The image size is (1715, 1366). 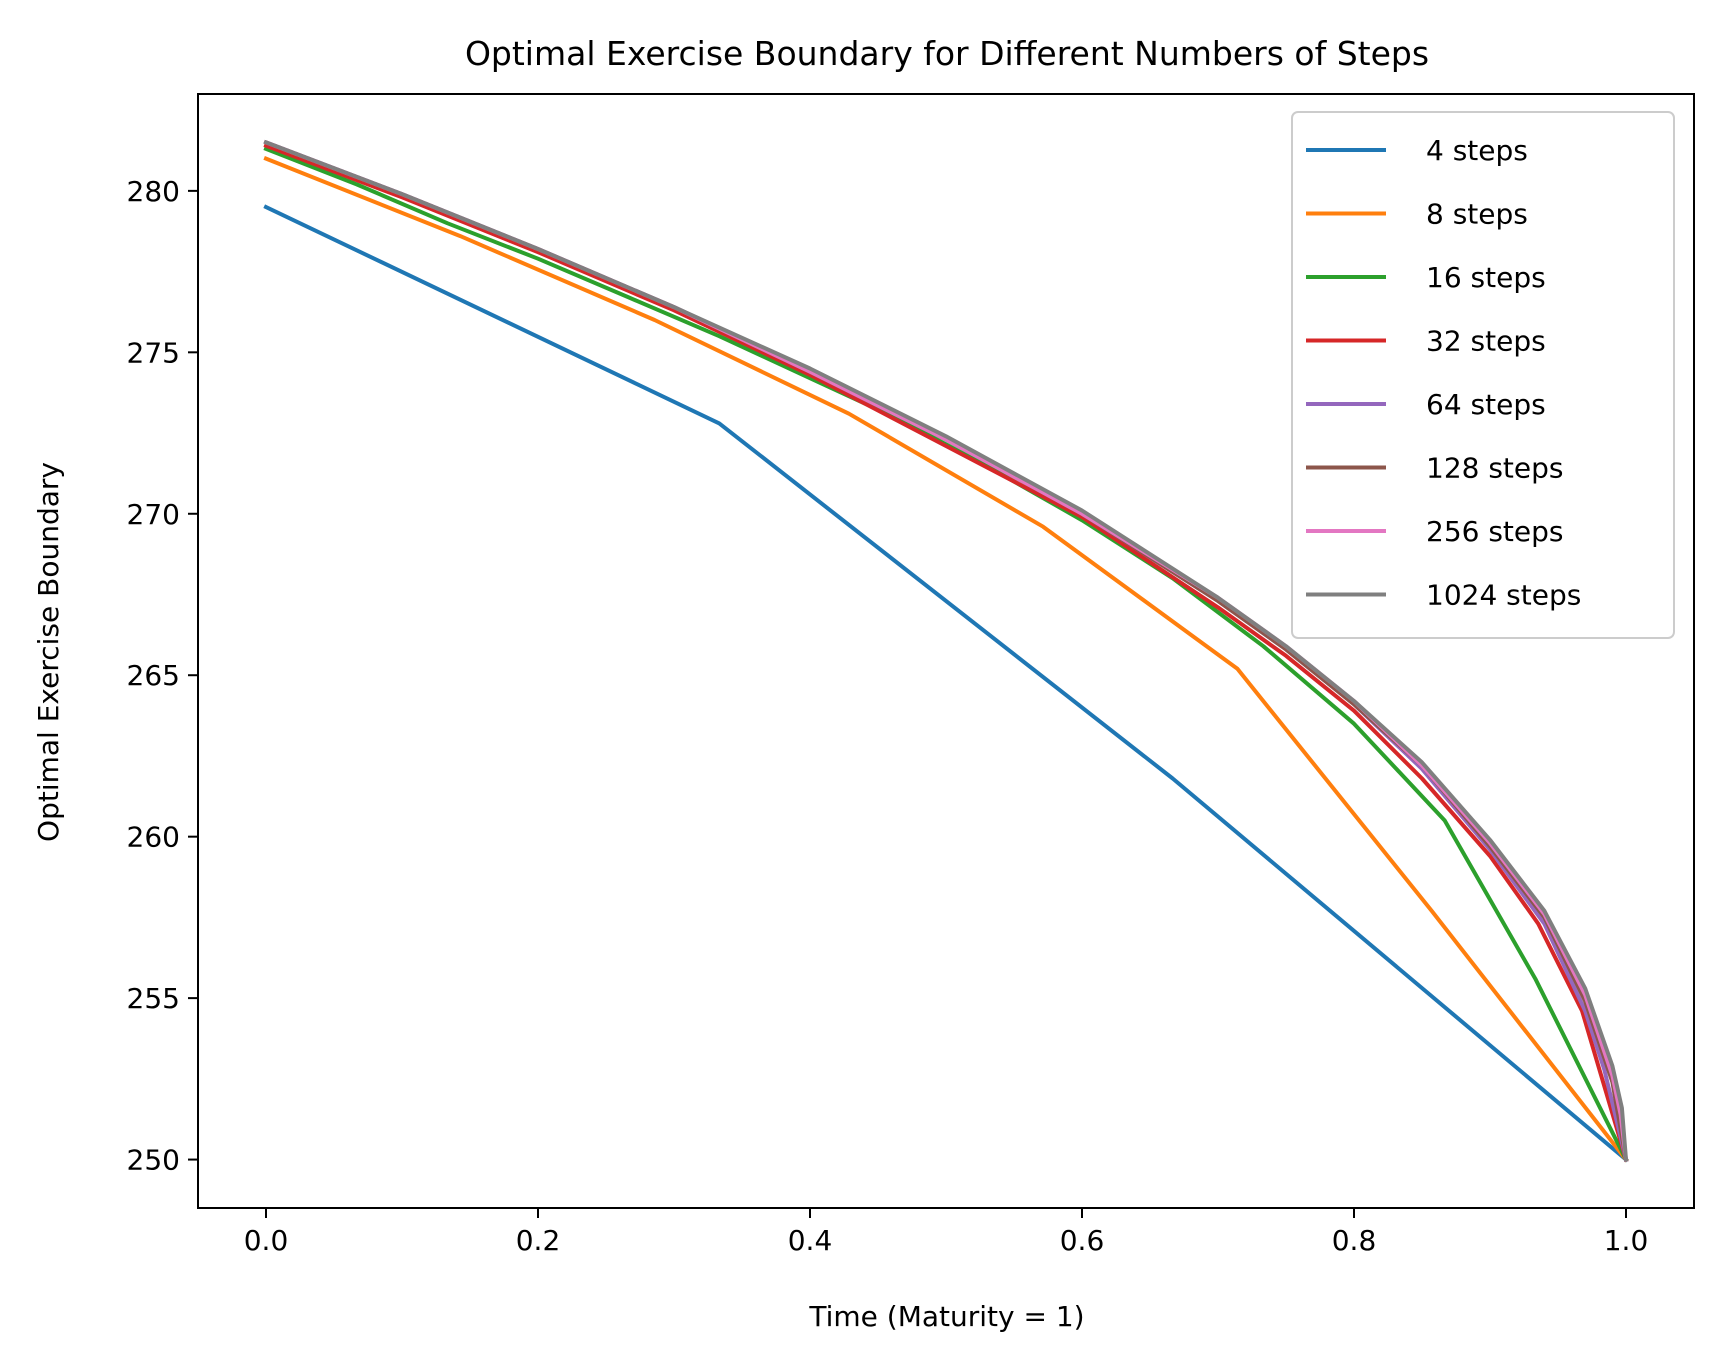 What do you see at coordinates (1486, 341) in the screenshot?
I see `legend-label: 32 steps` at bounding box center [1486, 341].